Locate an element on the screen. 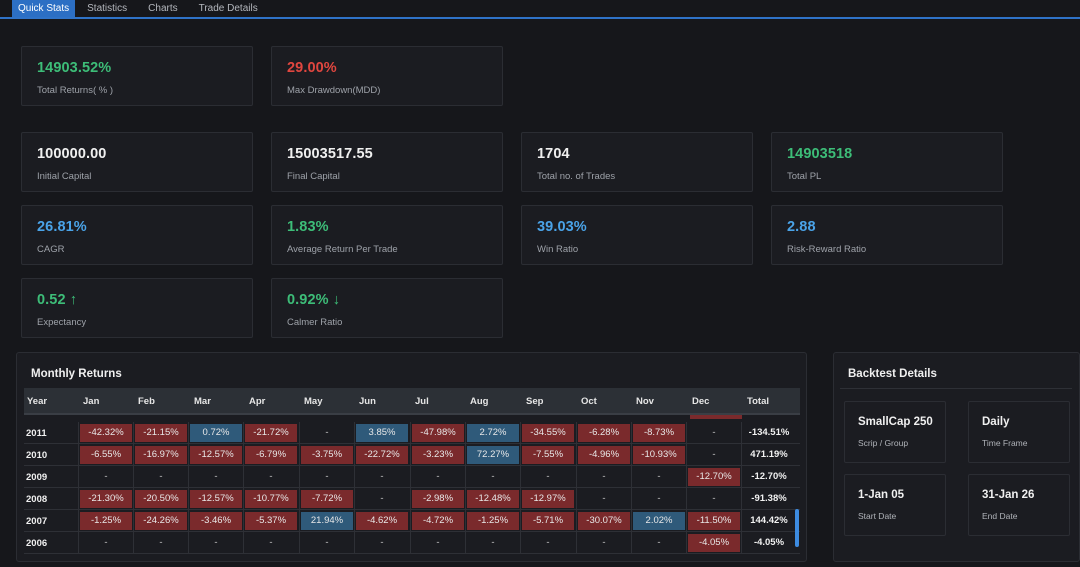 The width and height of the screenshot is (1080, 567). header-jul: Jul is located at coordinates (422, 401).